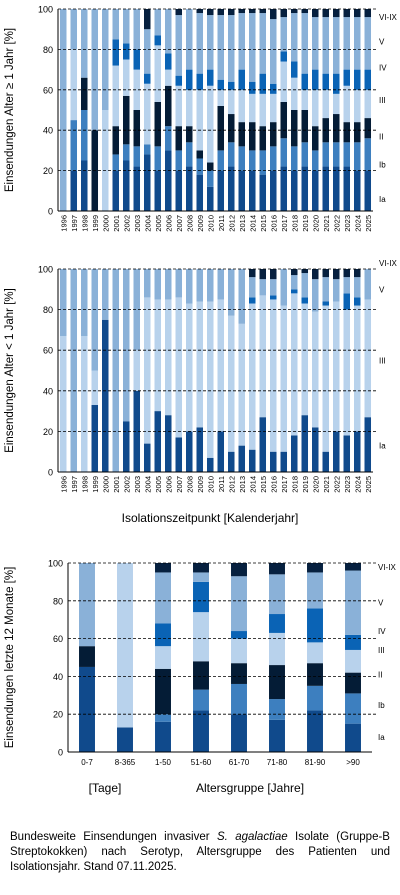 The width and height of the screenshot is (400, 895). Describe the element at coordinates (58, 715) in the screenshot. I see `y-tick-label: 20` at that location.